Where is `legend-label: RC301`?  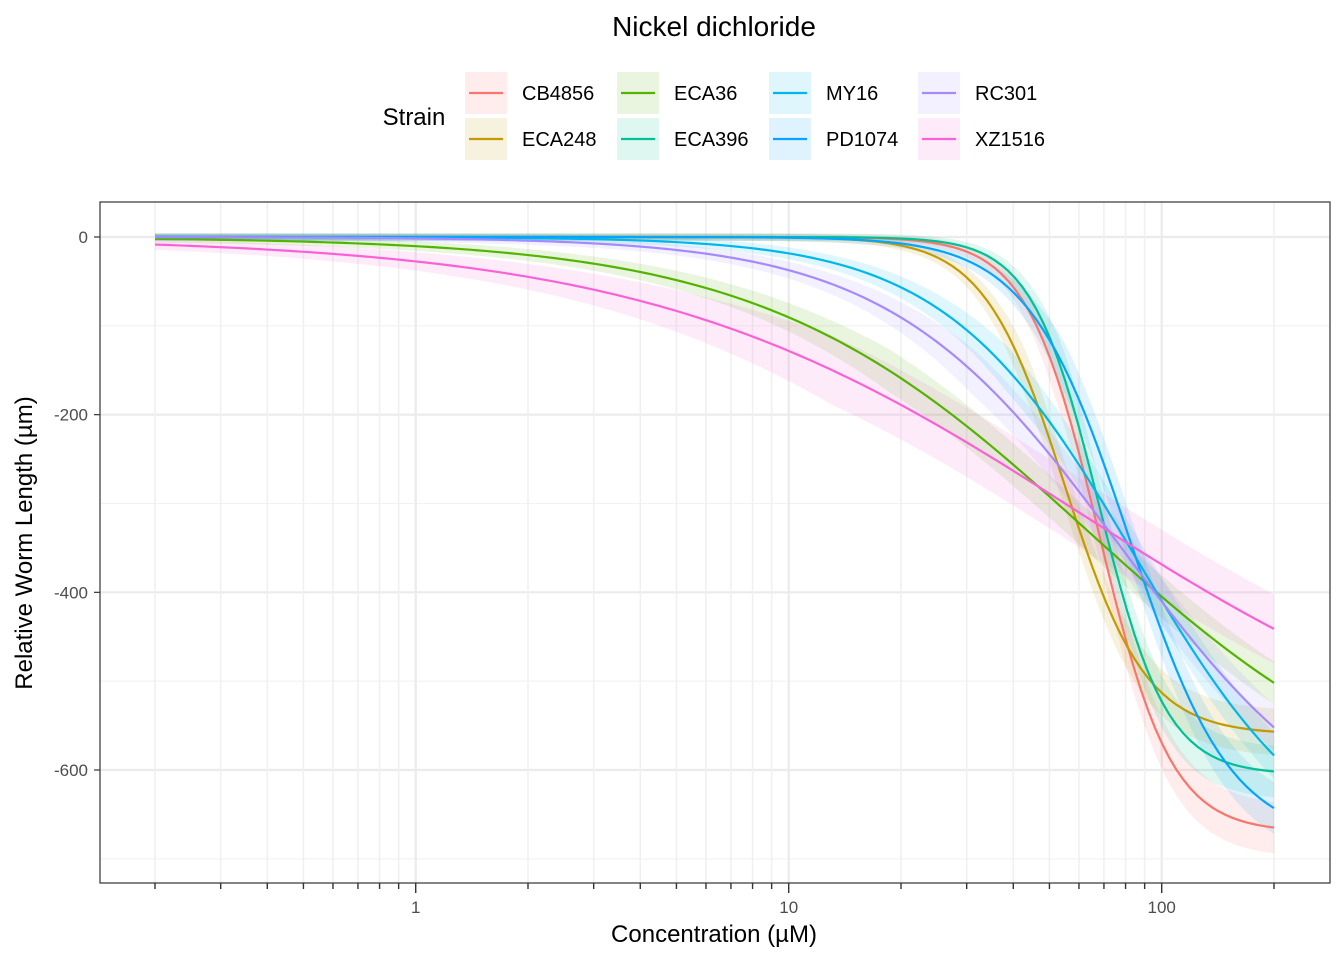
legend-label: RC301 is located at coordinates (1006, 94).